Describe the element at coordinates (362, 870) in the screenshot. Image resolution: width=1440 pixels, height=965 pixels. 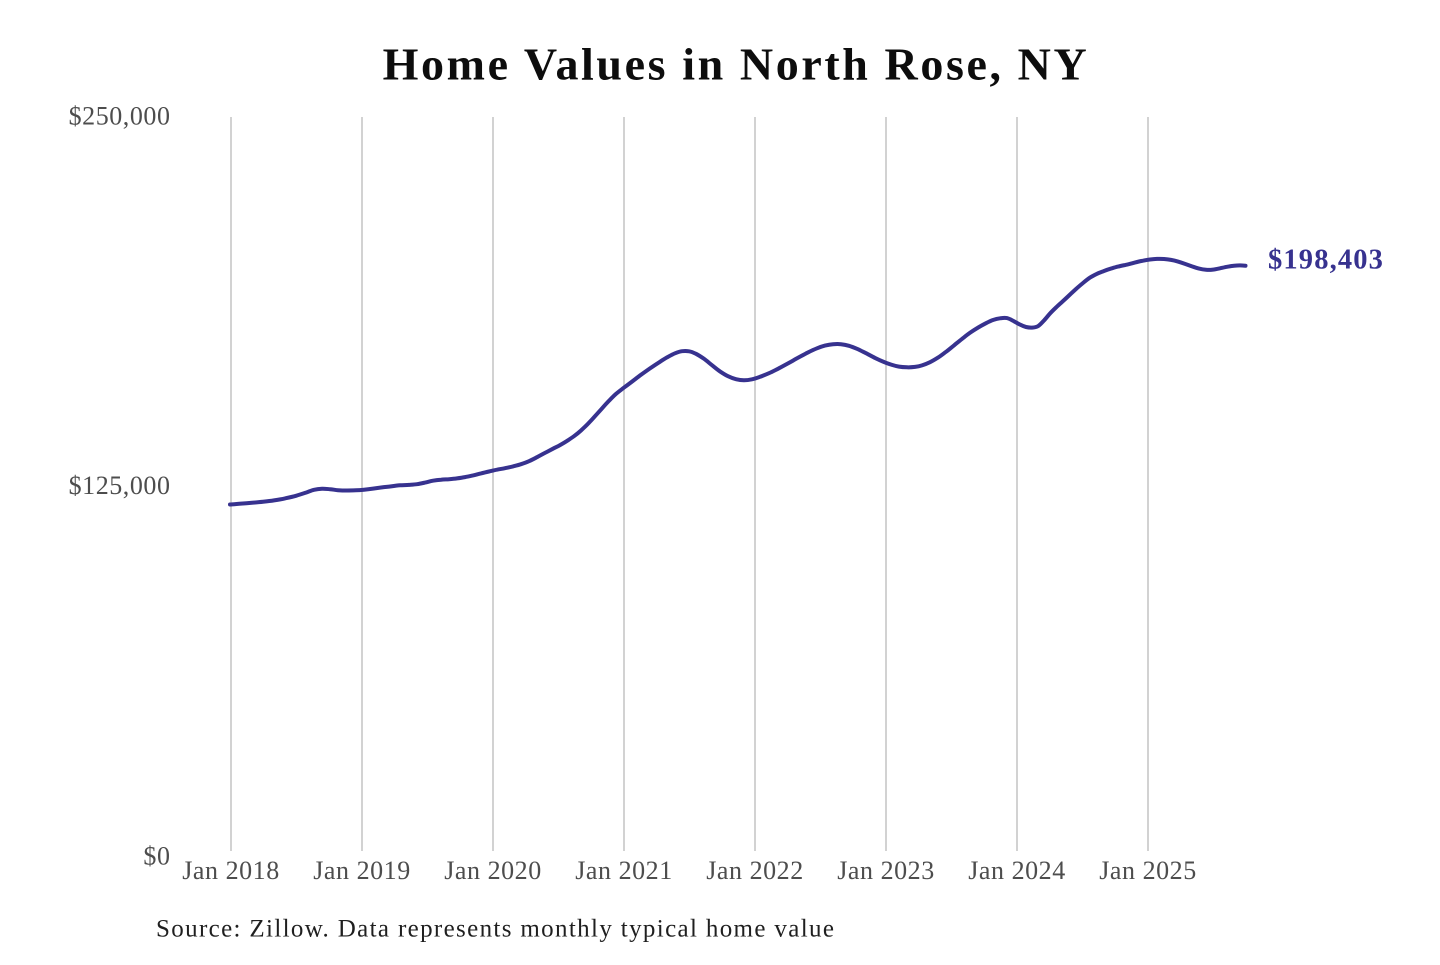
I see `svg-text: Jan 2019` at that location.